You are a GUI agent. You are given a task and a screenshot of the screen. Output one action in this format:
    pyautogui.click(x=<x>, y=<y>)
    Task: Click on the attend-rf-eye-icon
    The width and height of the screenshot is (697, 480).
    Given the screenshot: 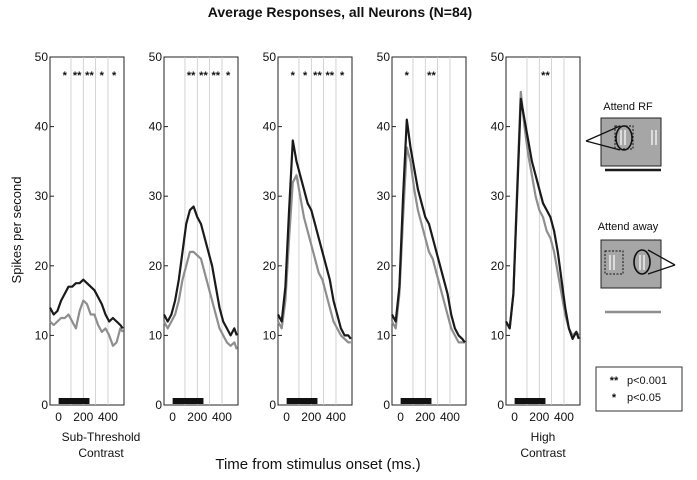 What is the action you would take?
    pyautogui.click(x=603, y=138)
    